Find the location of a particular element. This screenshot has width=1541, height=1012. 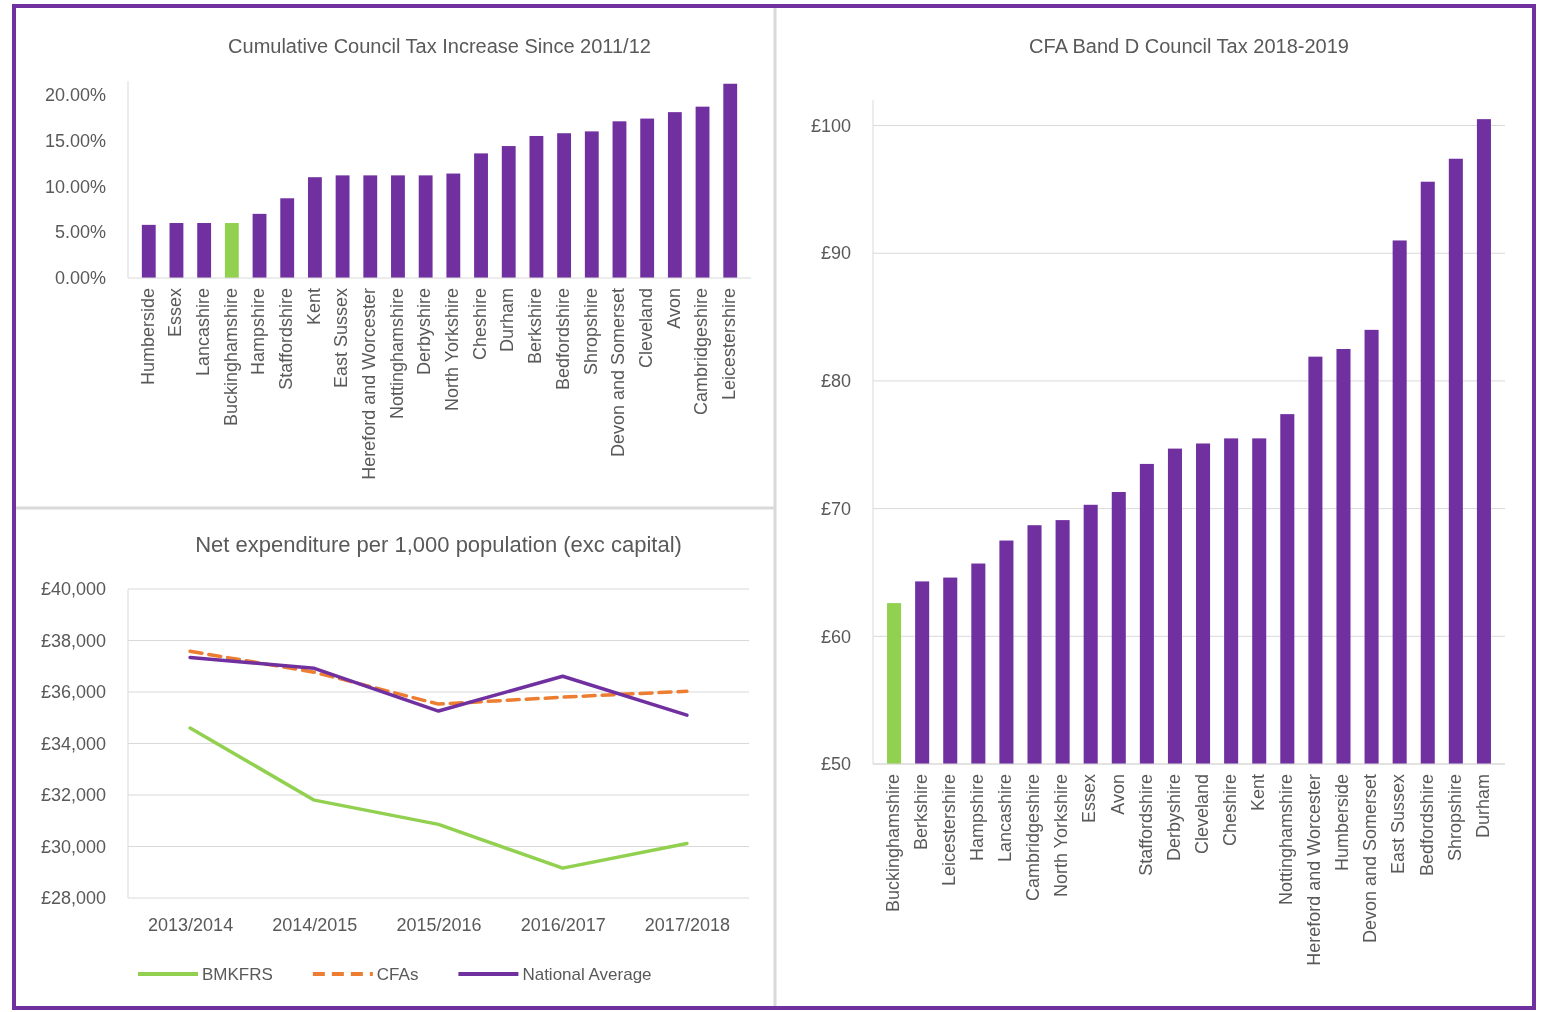

y-tick-label: £28,000 is located at coordinates (73, 898).